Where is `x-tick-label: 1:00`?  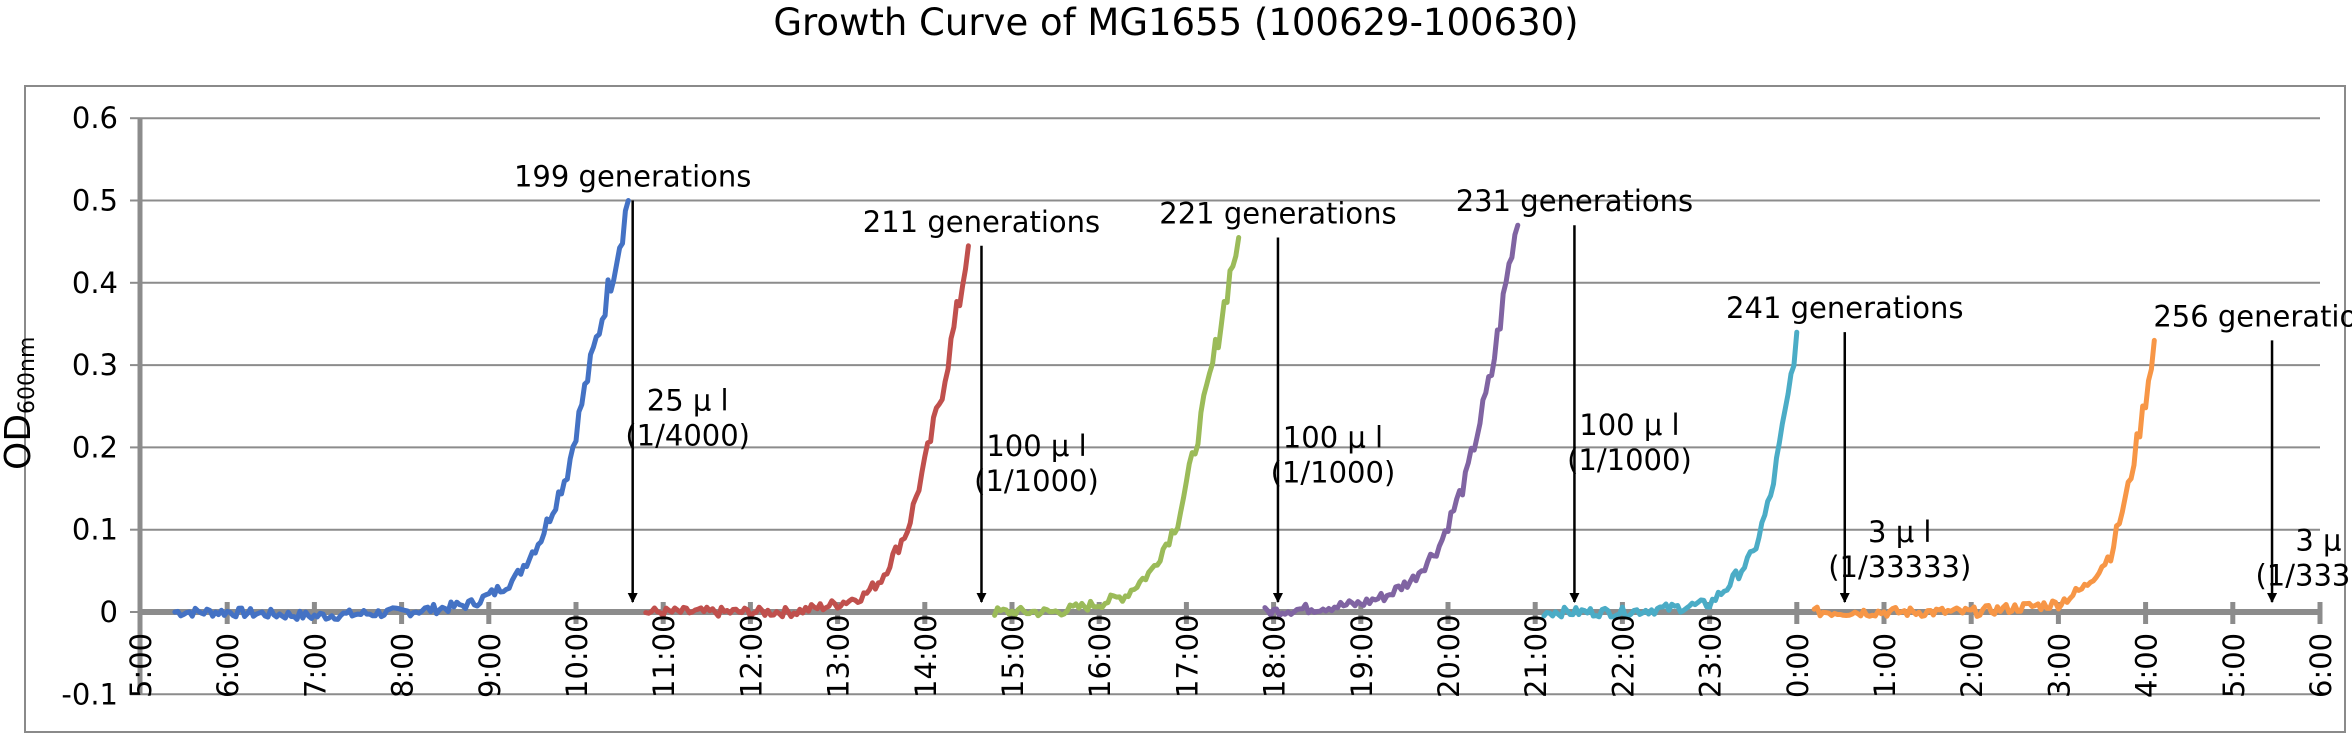
x-tick-label: 1:00 is located at coordinates (1885, 665).